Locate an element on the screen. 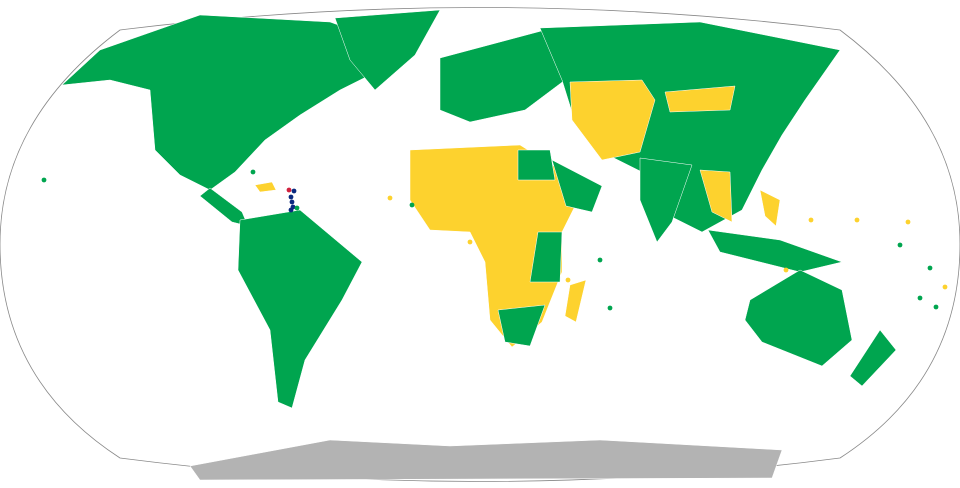 This screenshot has width=960, height=488. region-southeast-asia is located at coordinates (716, 196).